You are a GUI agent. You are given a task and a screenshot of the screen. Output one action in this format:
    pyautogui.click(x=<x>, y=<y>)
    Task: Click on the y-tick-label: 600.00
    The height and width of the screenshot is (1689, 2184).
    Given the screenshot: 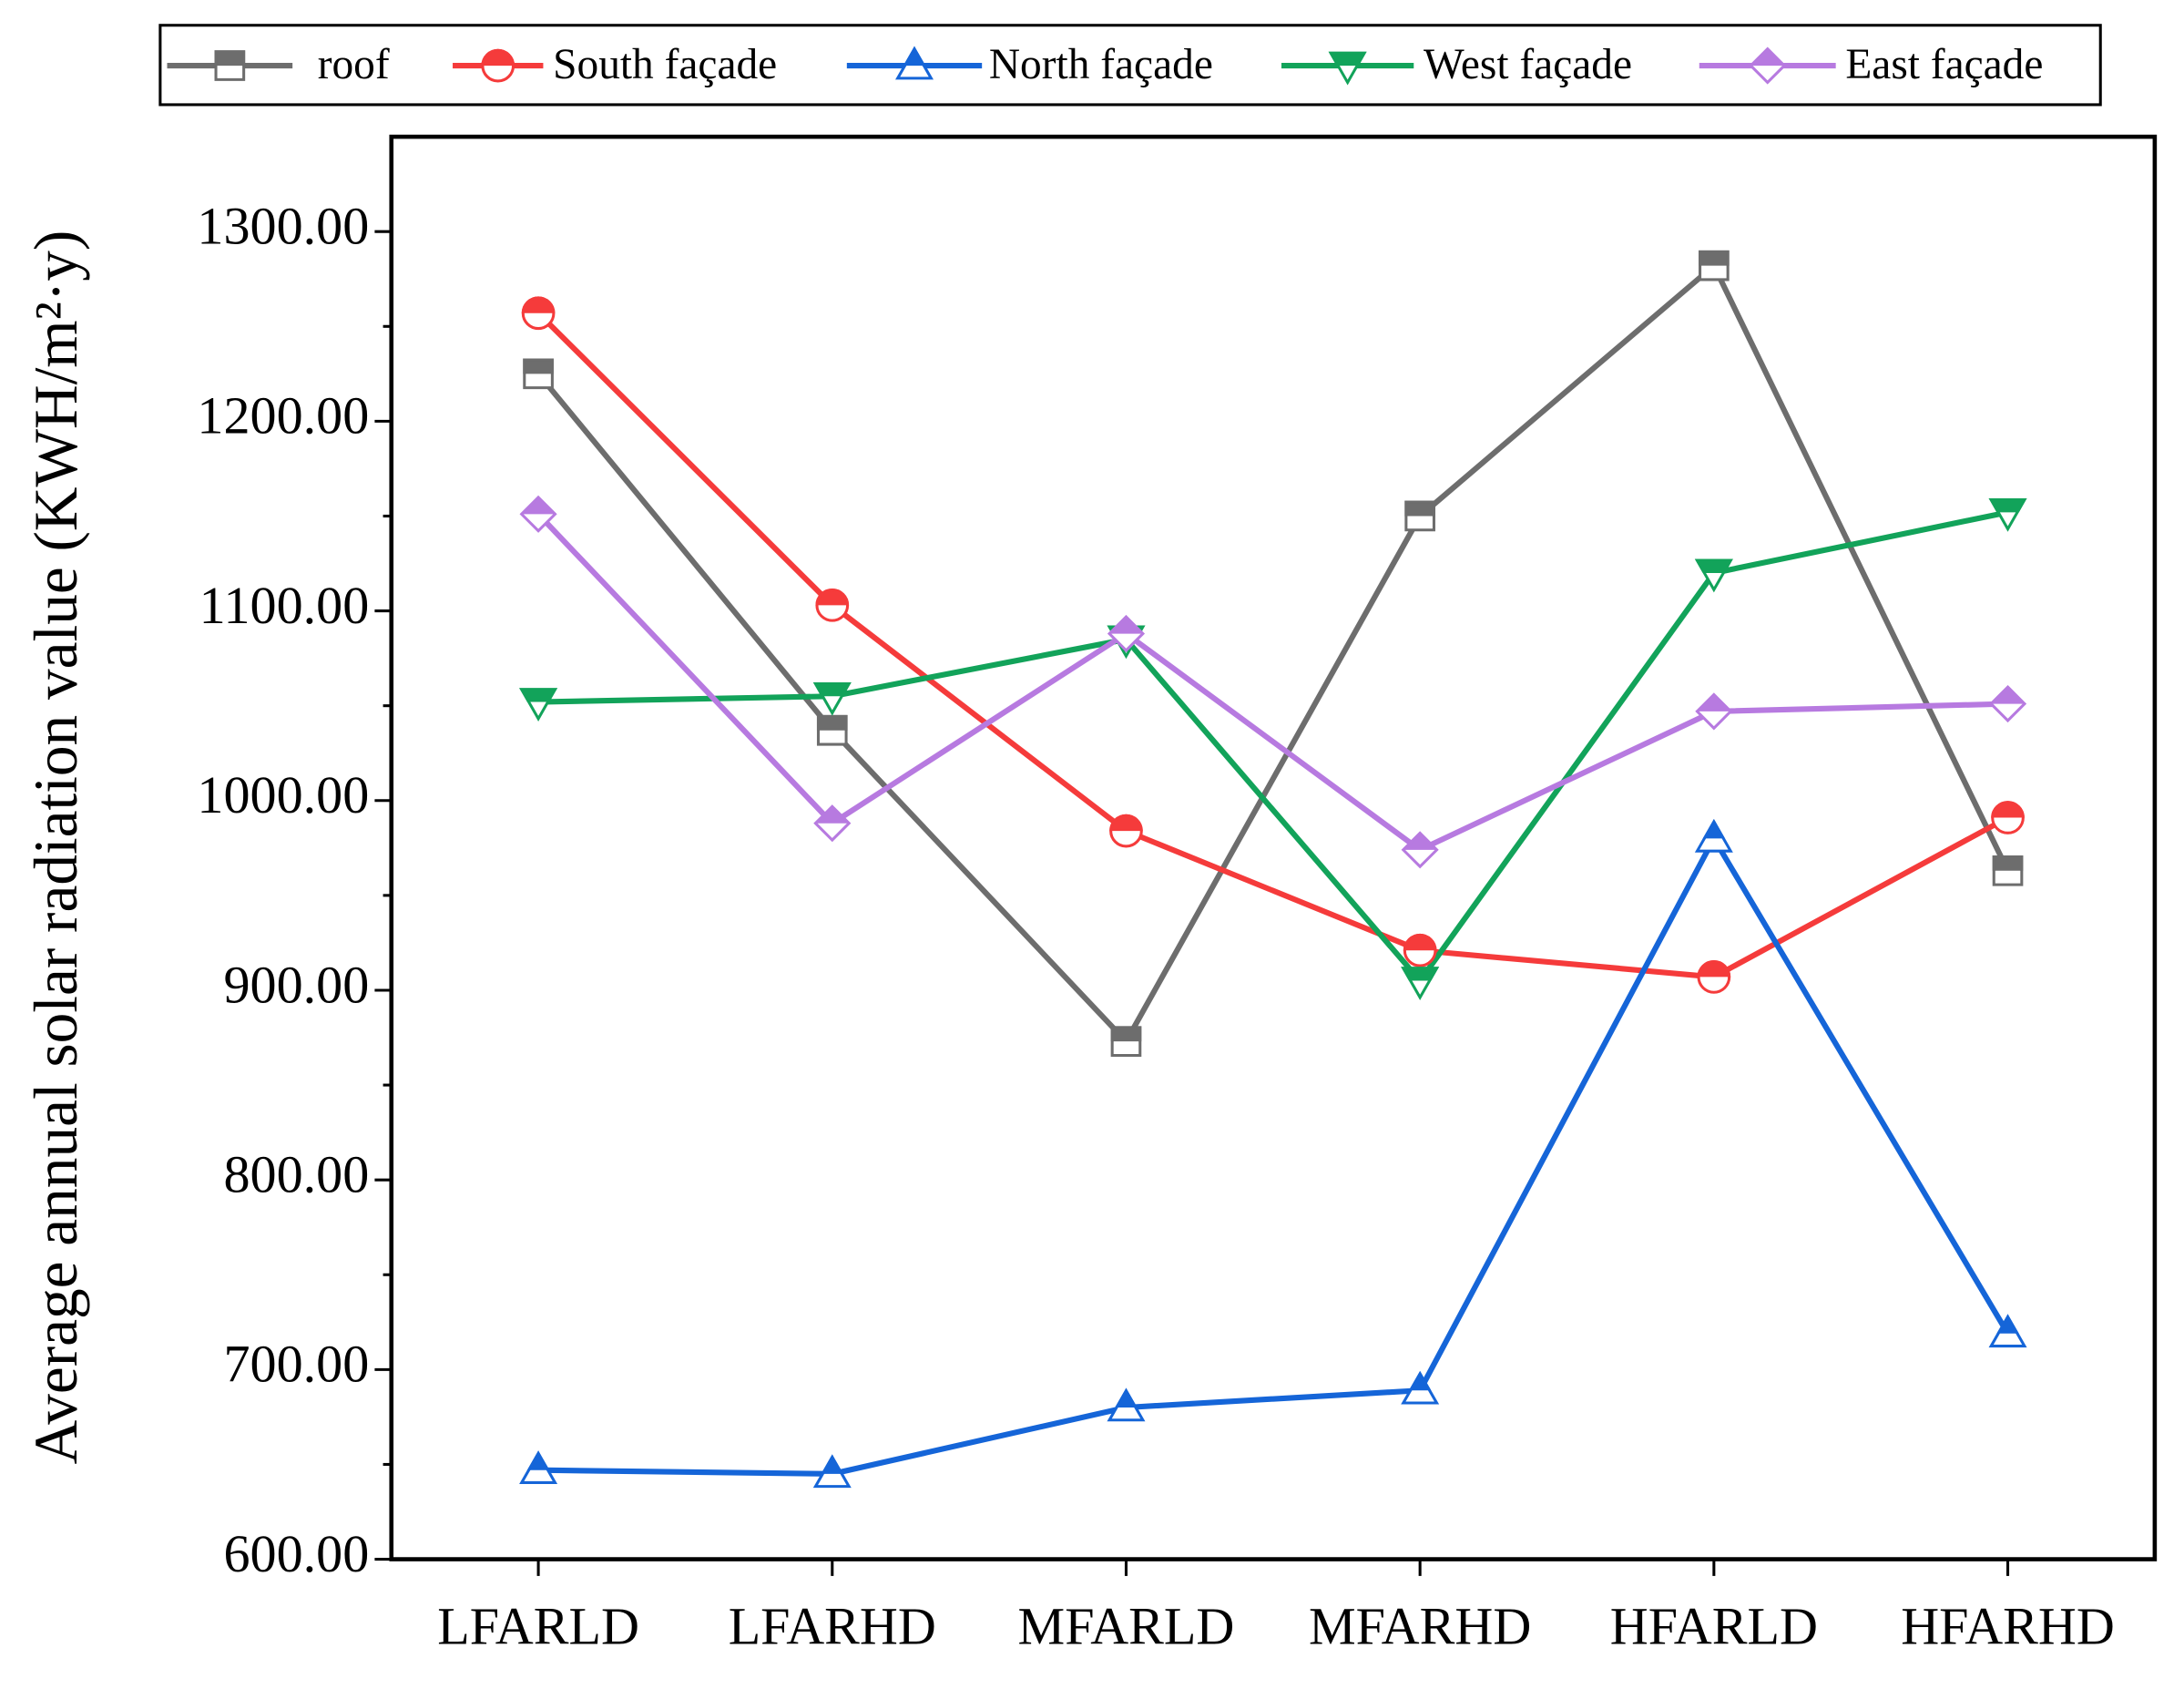 What is the action you would take?
    pyautogui.click(x=296, y=1553)
    